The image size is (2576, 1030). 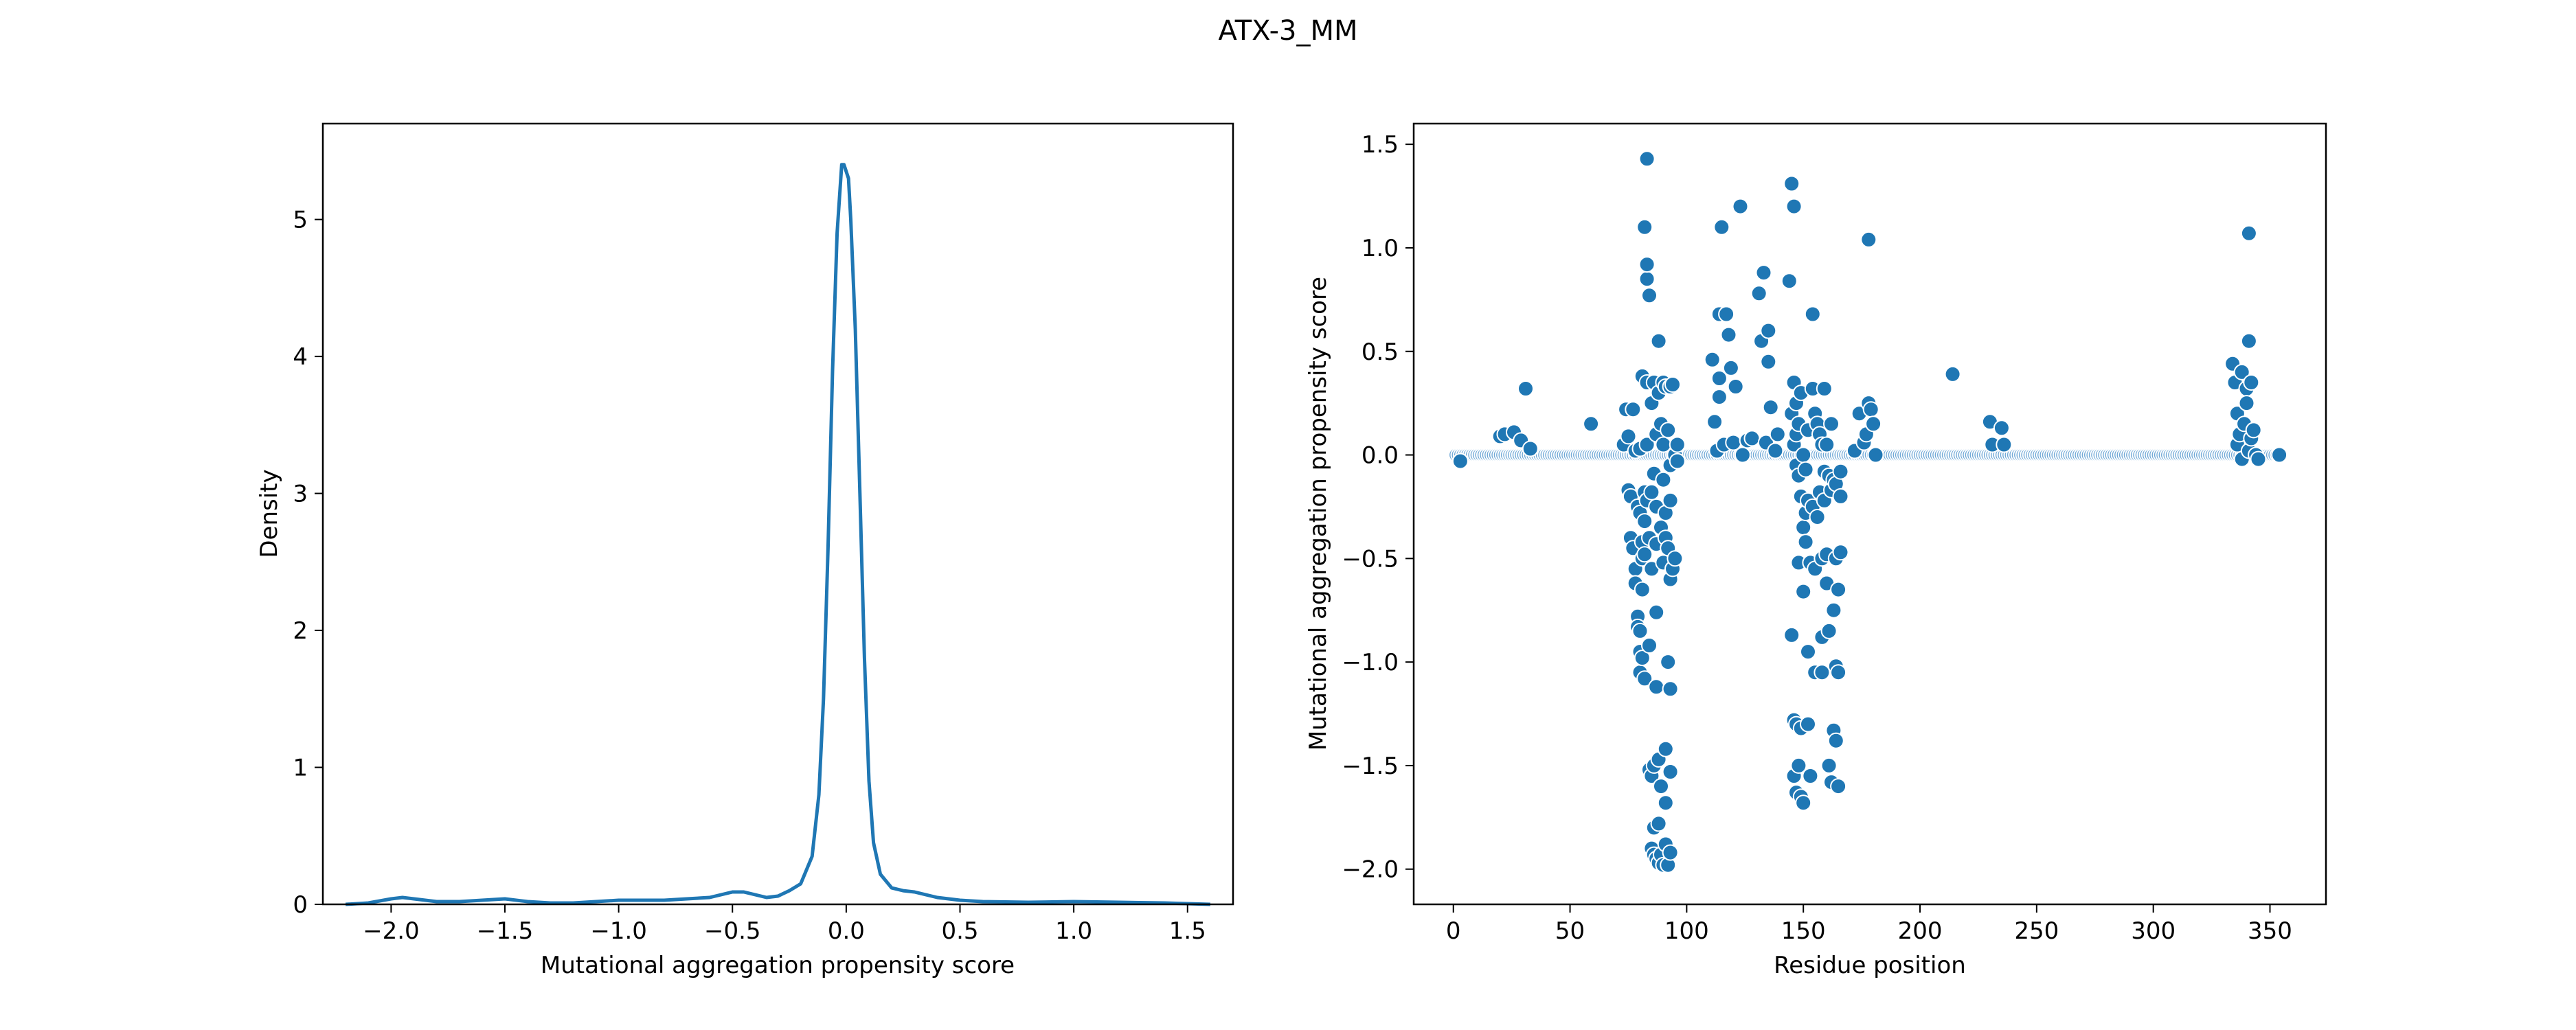 What do you see at coordinates (846, 931) in the screenshot?
I see `kde-x-tick-label: 0.0` at bounding box center [846, 931].